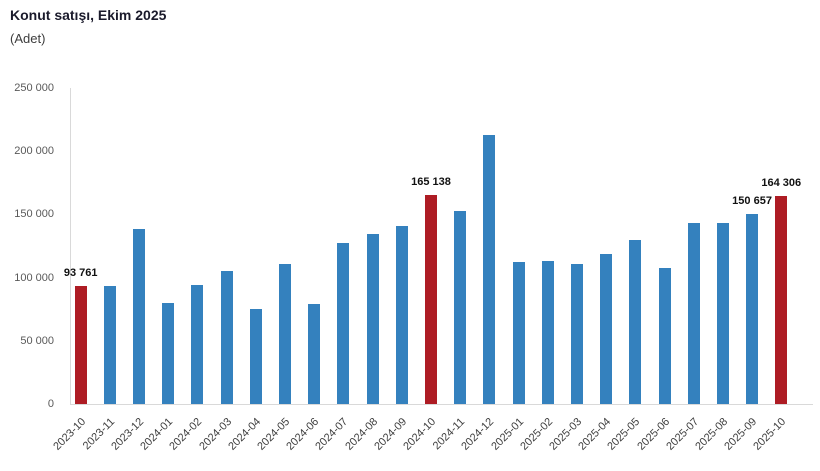 This screenshot has height=471, width=820. I want to click on bar-value-label-2025-10: 164 306, so click(781, 183).